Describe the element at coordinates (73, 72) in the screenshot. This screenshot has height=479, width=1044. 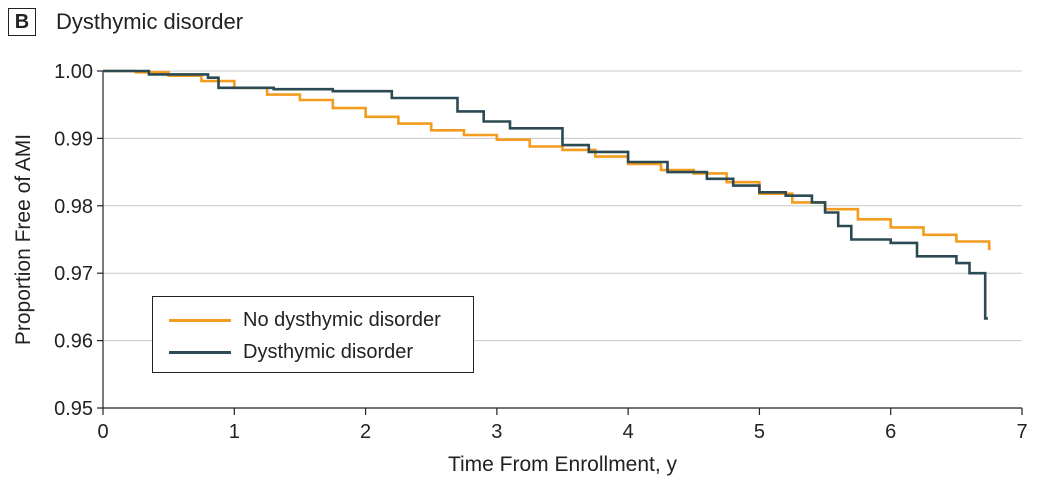
I see `y-tick-label: 1.00` at that location.